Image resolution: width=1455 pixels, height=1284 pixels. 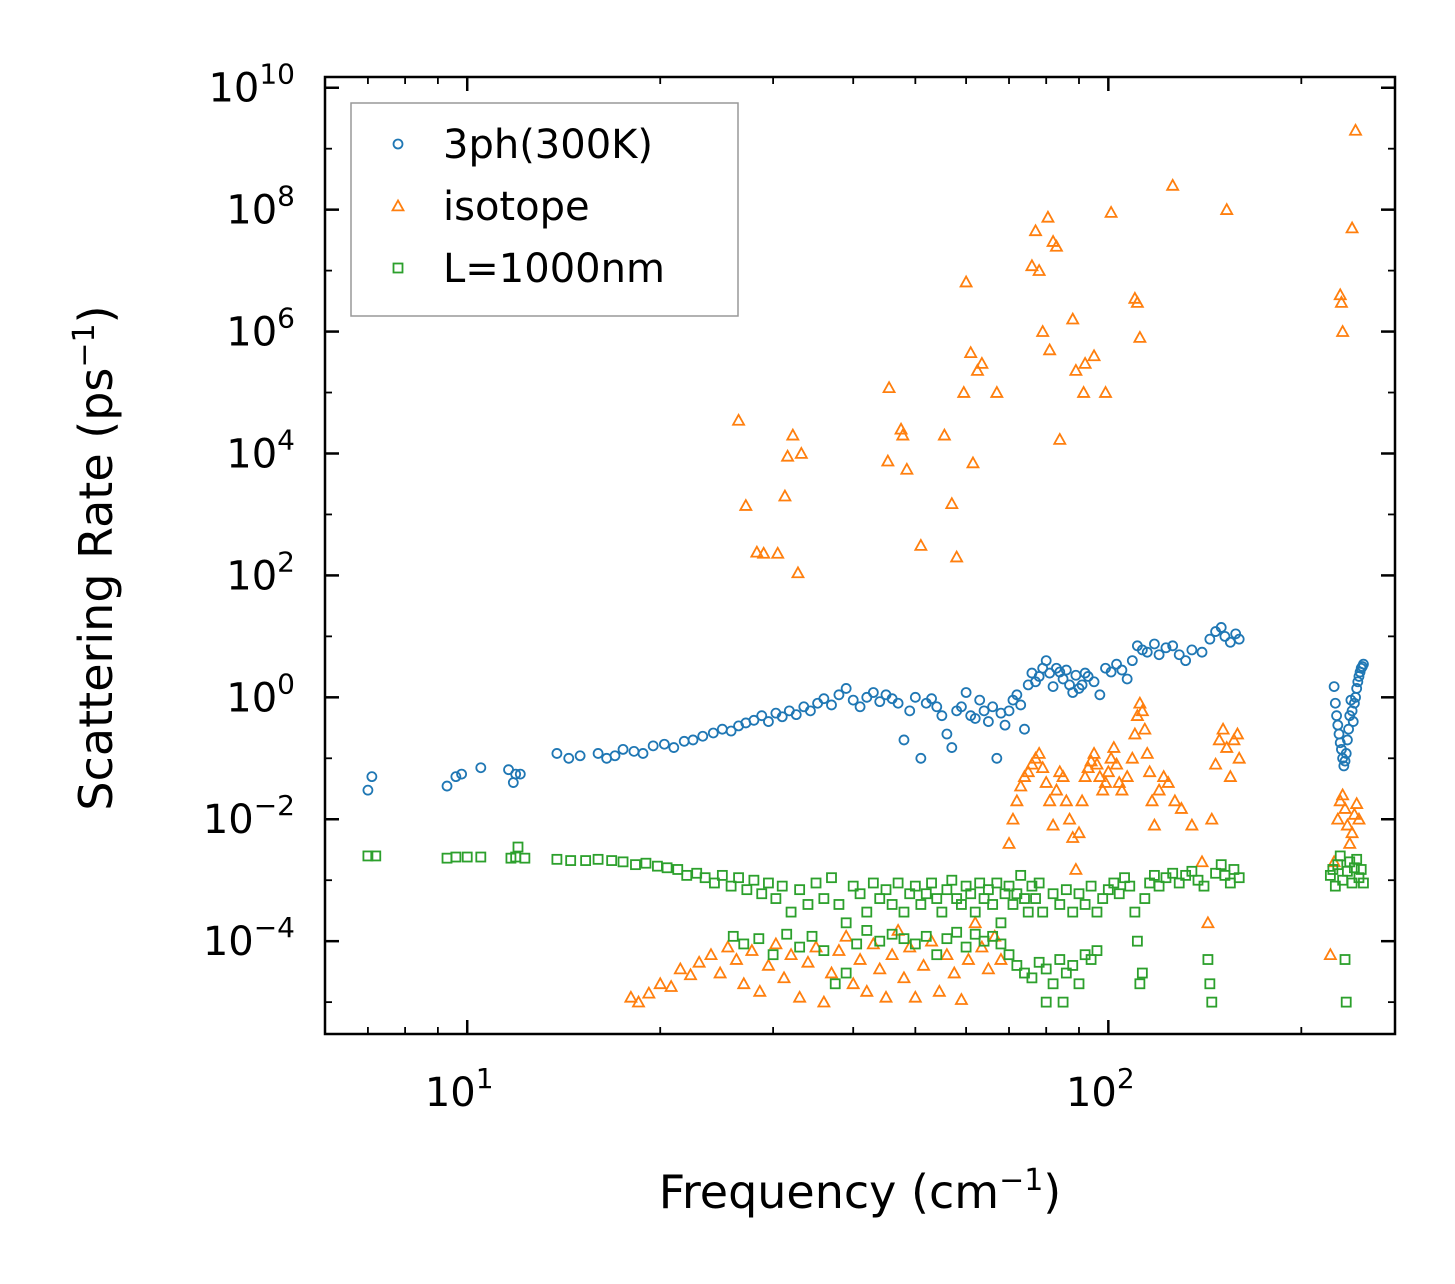 What do you see at coordinates (865, 924) in the screenshot?
I see `series-L=1000nm` at bounding box center [865, 924].